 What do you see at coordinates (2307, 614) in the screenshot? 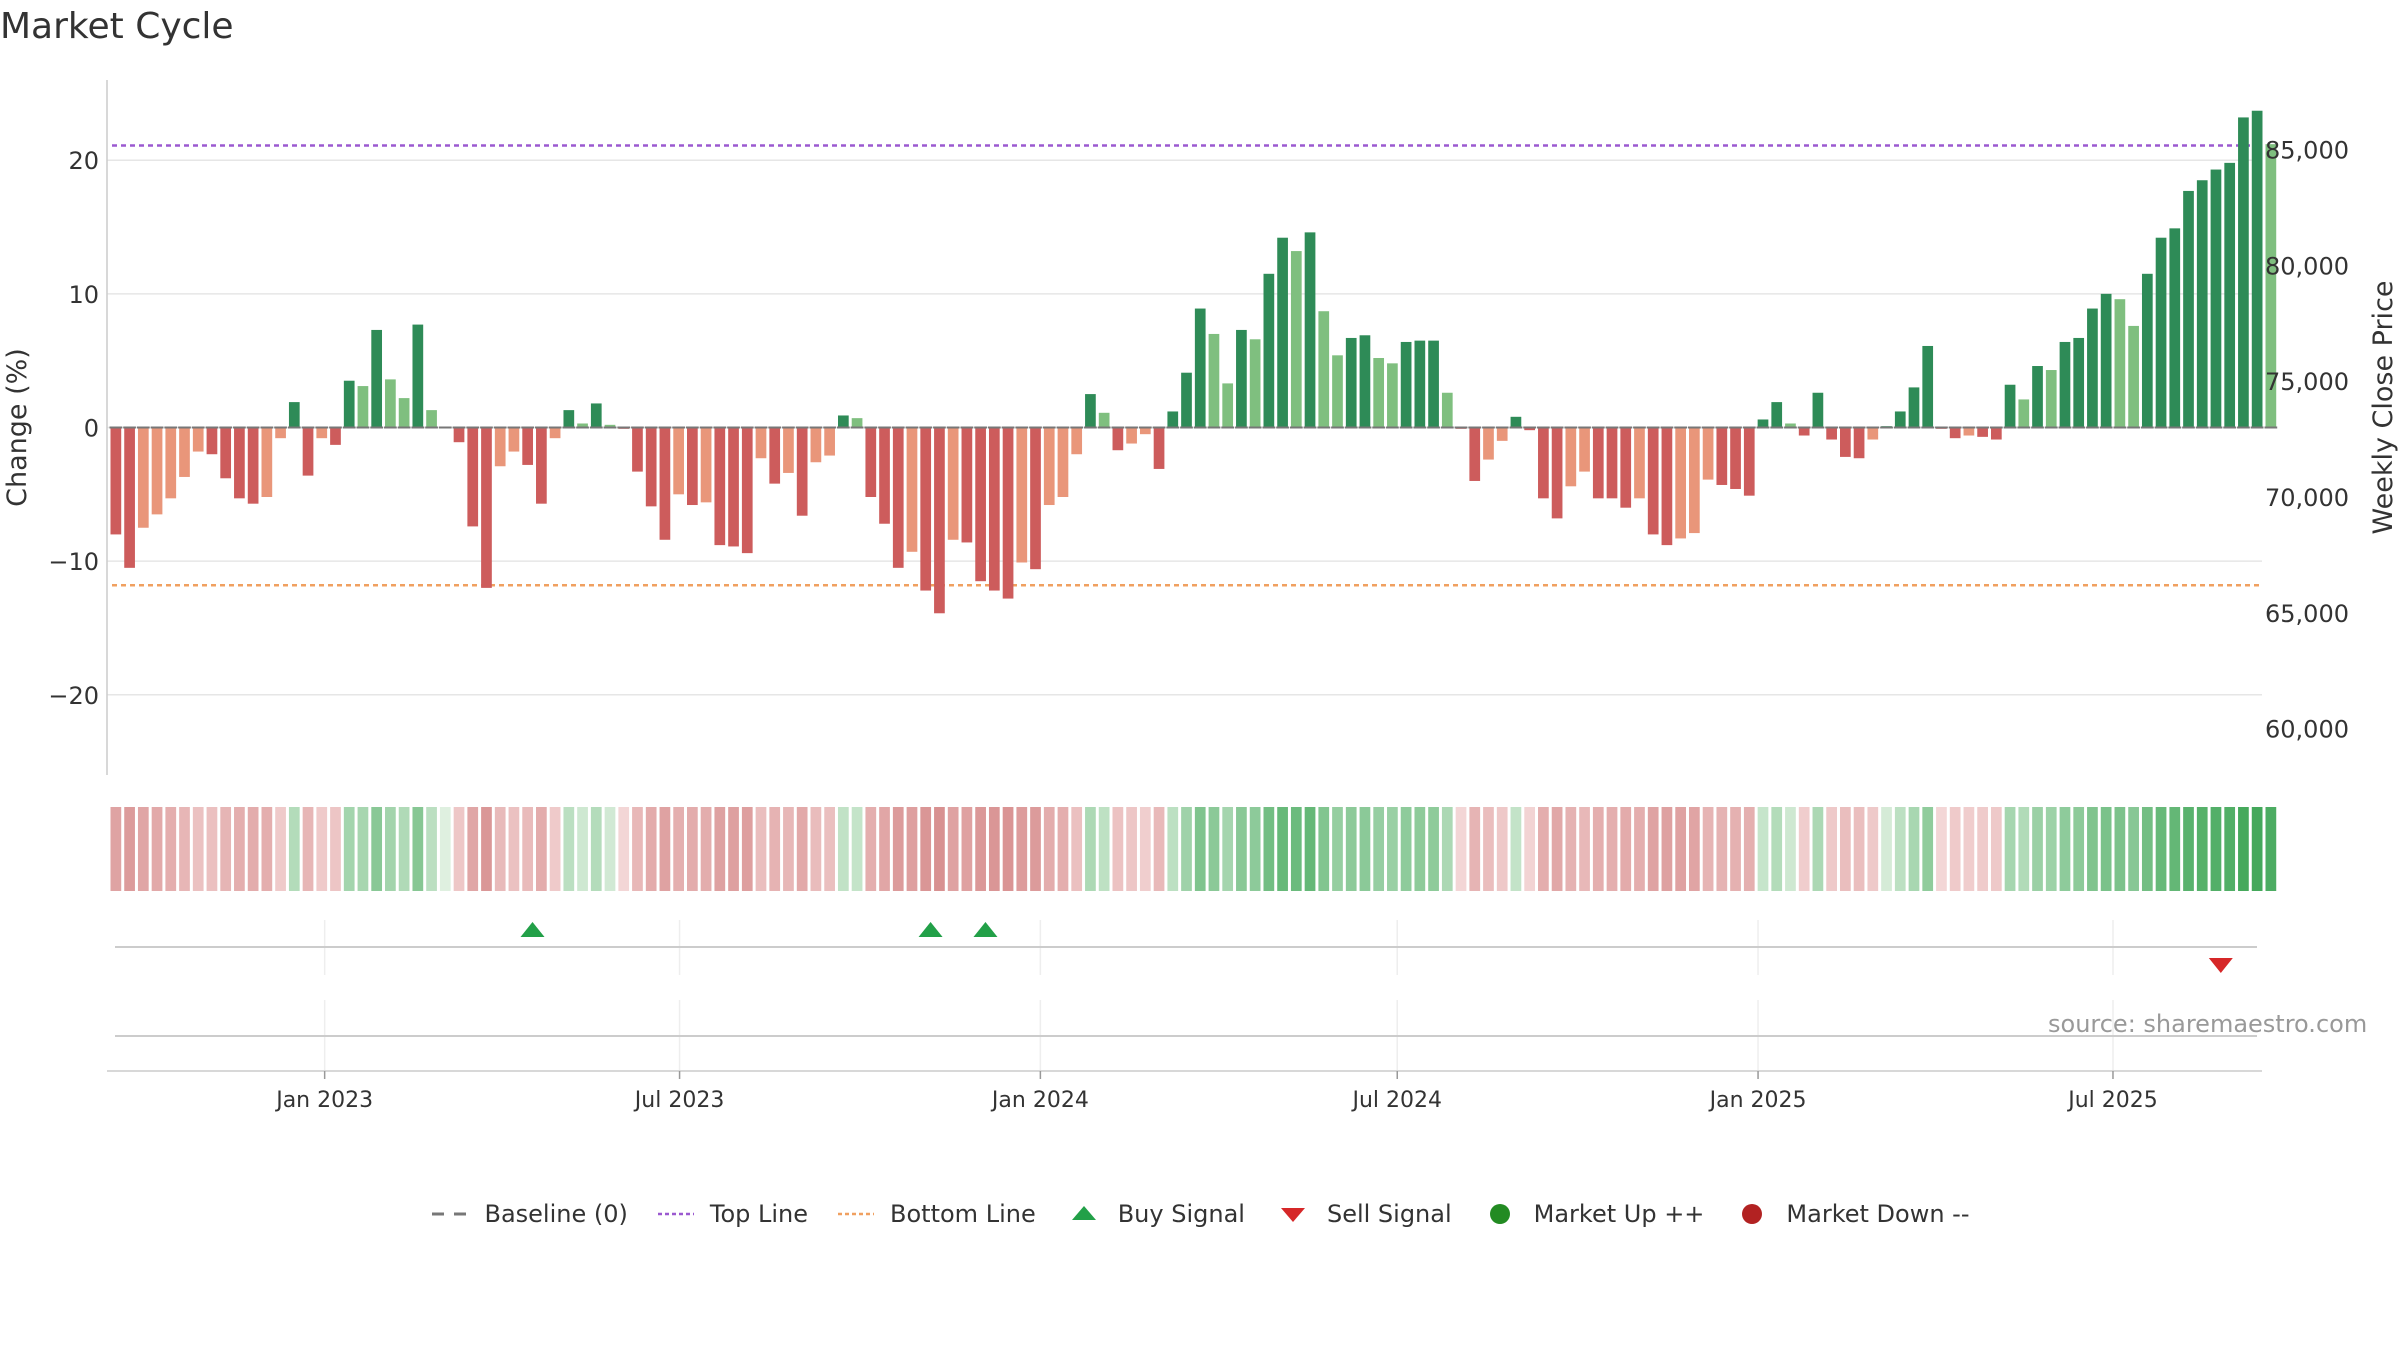
I see `right-y-tick-label: 65,000` at bounding box center [2307, 614].